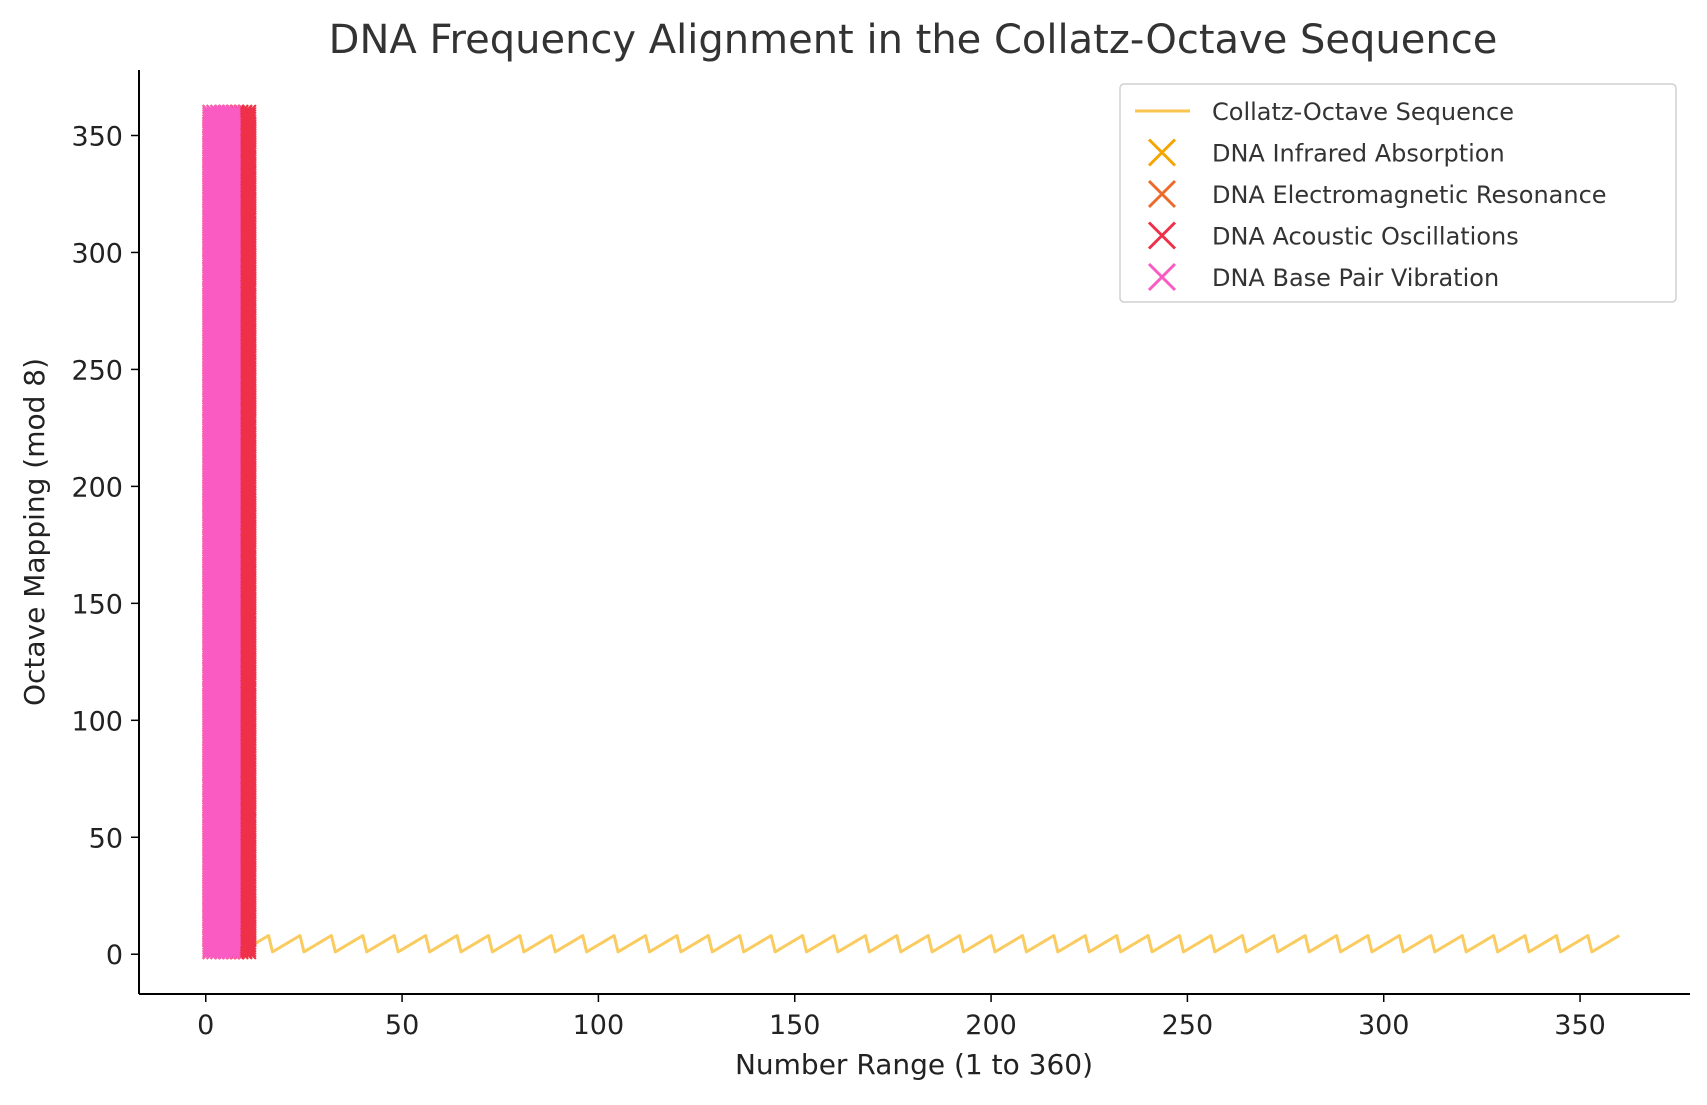 This screenshot has height=1105, width=1707. I want to click on legend-item: DNA Acoustic Oscillations, so click(1333, 236).